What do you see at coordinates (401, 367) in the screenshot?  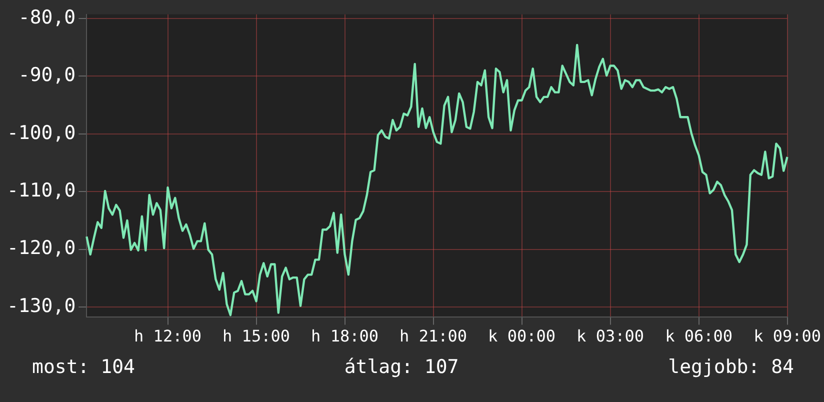 I see `text: átlag: 107` at bounding box center [401, 367].